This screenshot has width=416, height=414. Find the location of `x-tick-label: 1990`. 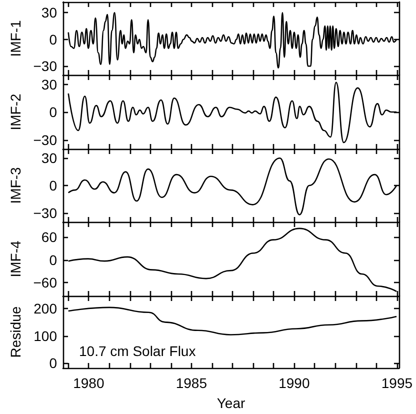

x-tick-label: 1990 is located at coordinates (294, 383).